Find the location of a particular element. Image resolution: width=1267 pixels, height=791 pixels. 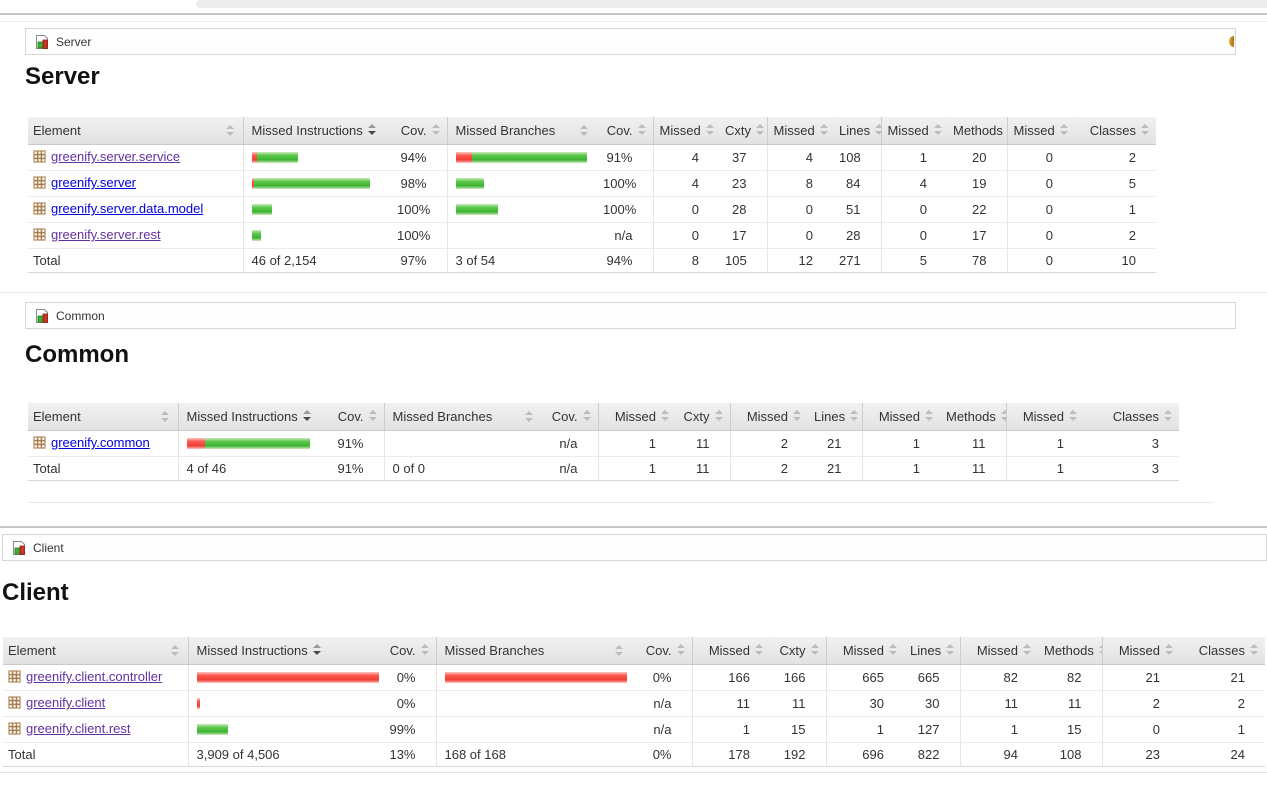

element-cell: greenify.server.data.model is located at coordinates (135, 209).